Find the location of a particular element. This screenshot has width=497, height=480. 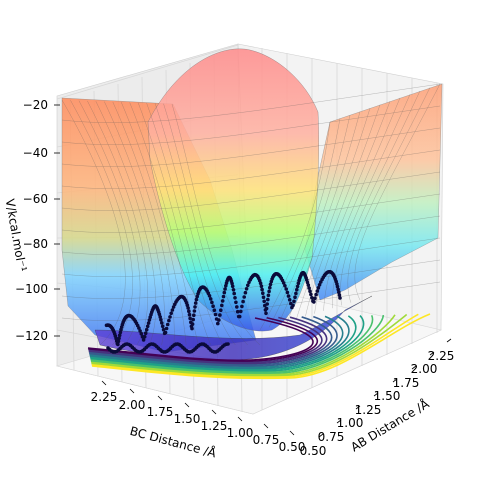

z-tick-label: −60 is located at coordinates (35, 199).